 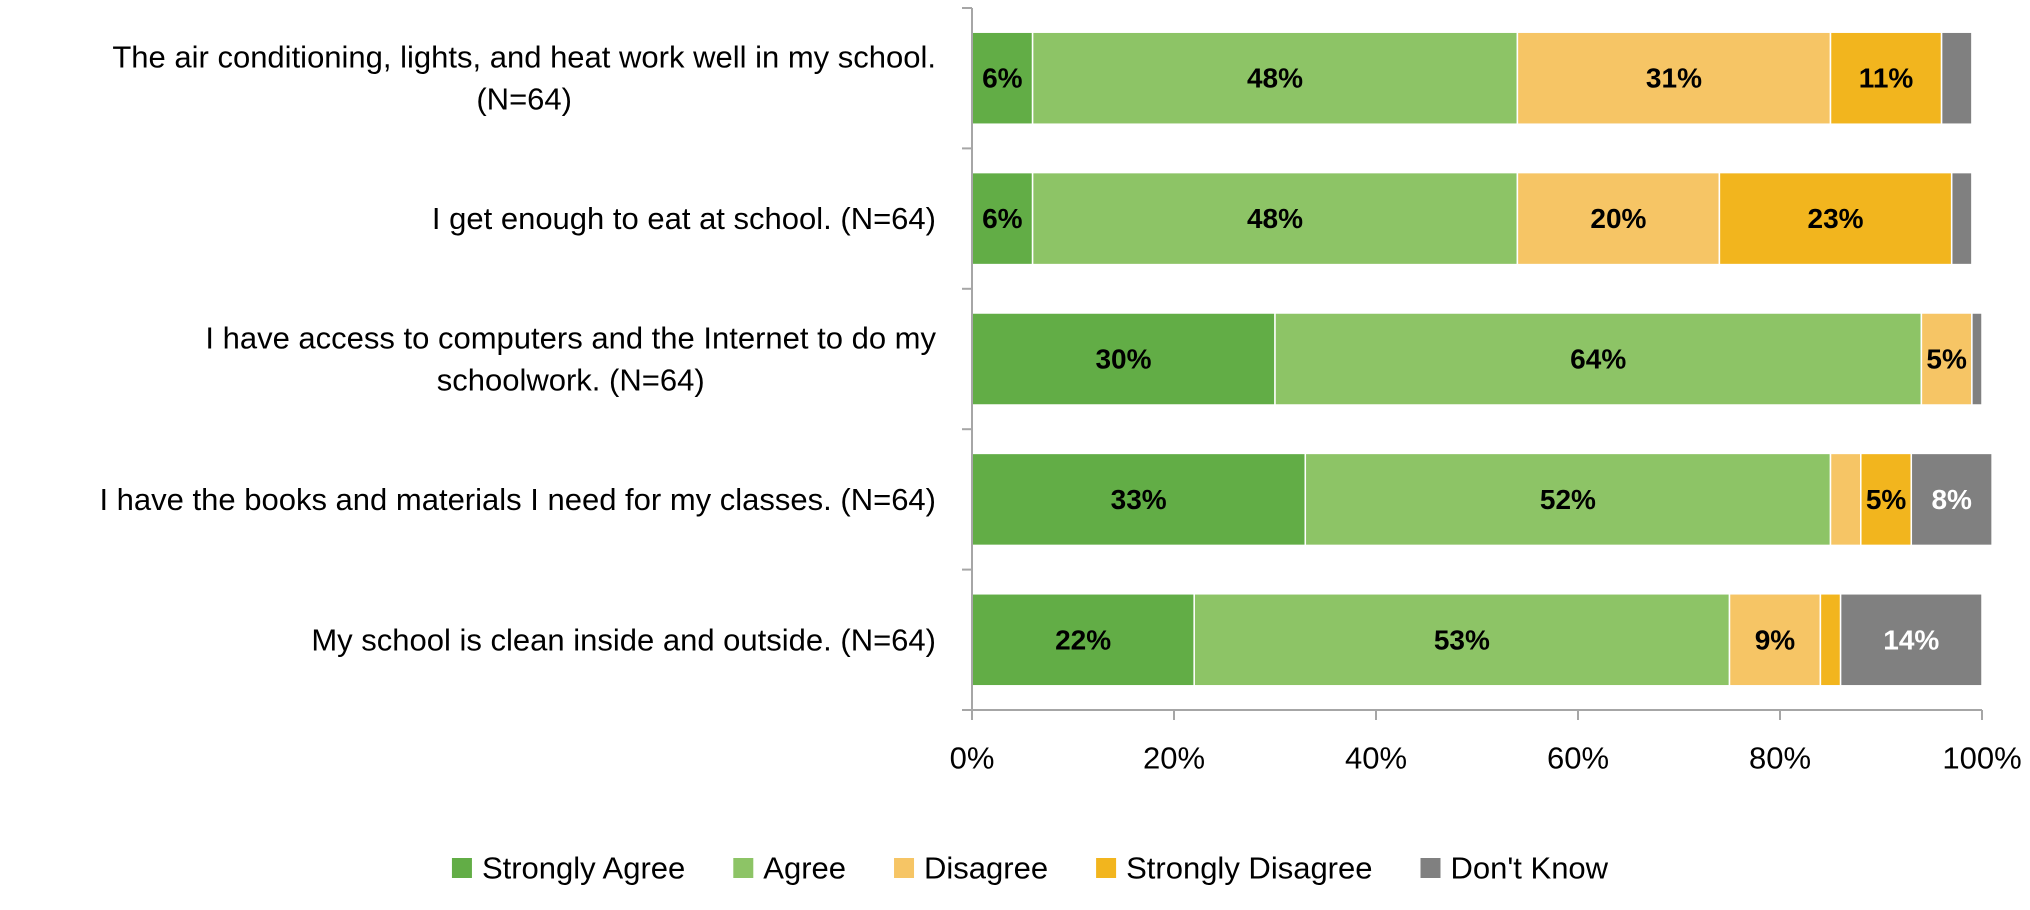 I want to click on legend-label: Strongly Disagree, so click(x=1249, y=868).